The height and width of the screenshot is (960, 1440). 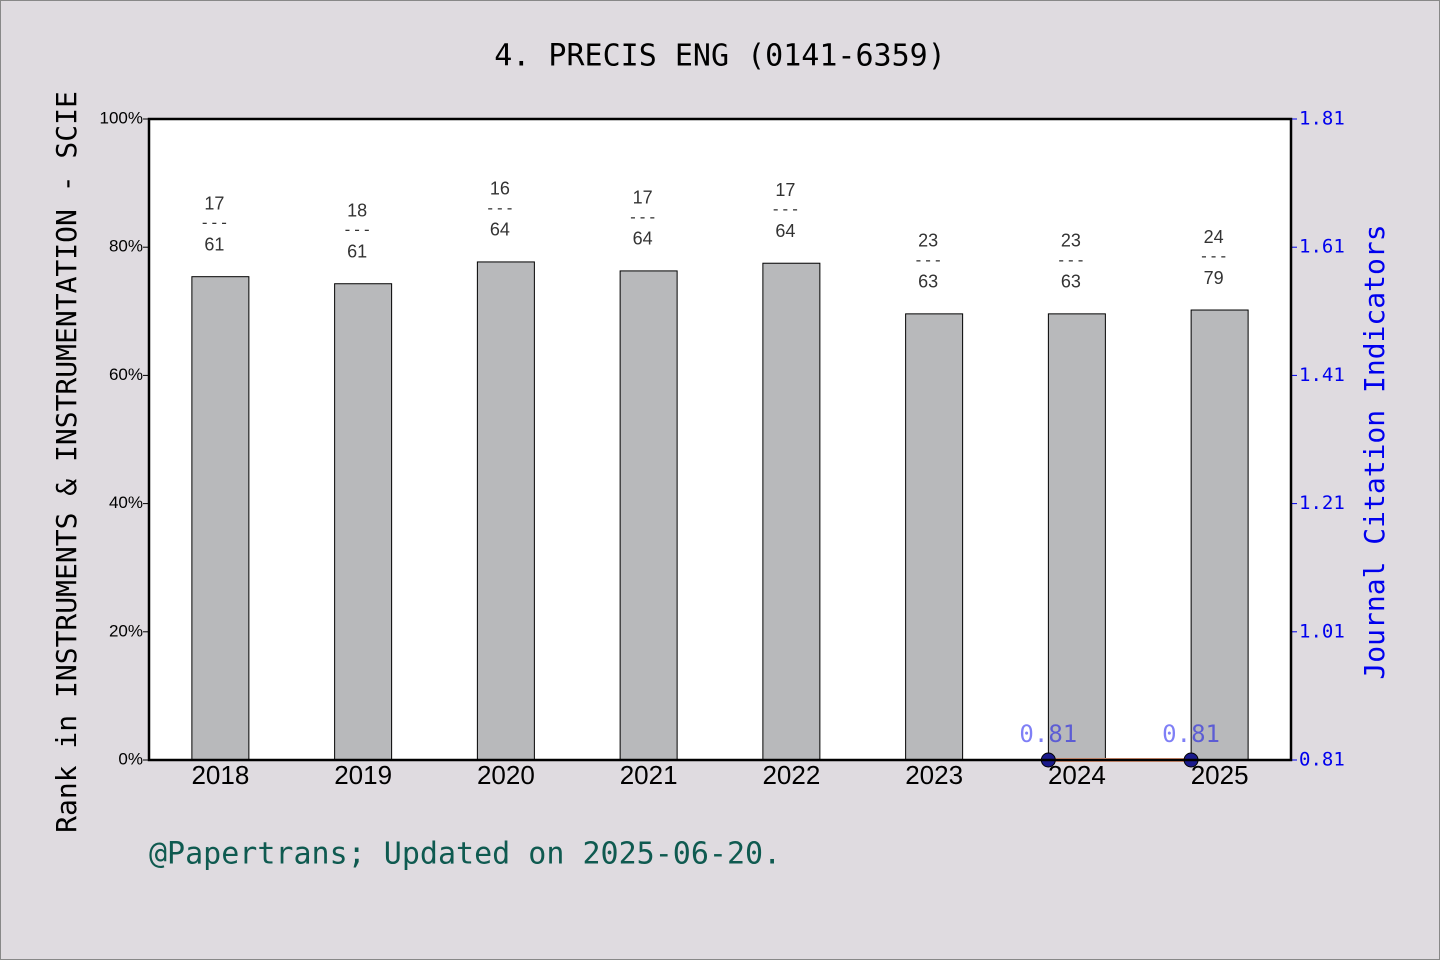 I want to click on y-tick-label: 80%, so click(x=126, y=246).